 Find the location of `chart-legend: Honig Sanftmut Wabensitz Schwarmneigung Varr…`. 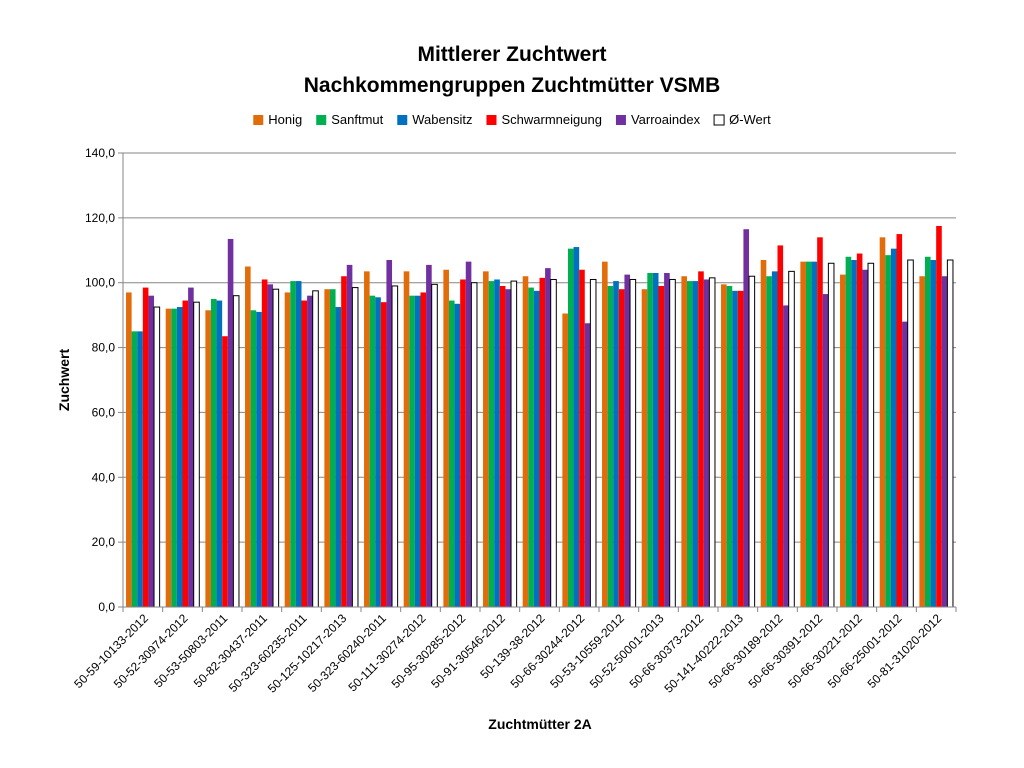

chart-legend: Honig Sanftmut Wabensitz Schwarmneigung Varr… is located at coordinates (512, 119).